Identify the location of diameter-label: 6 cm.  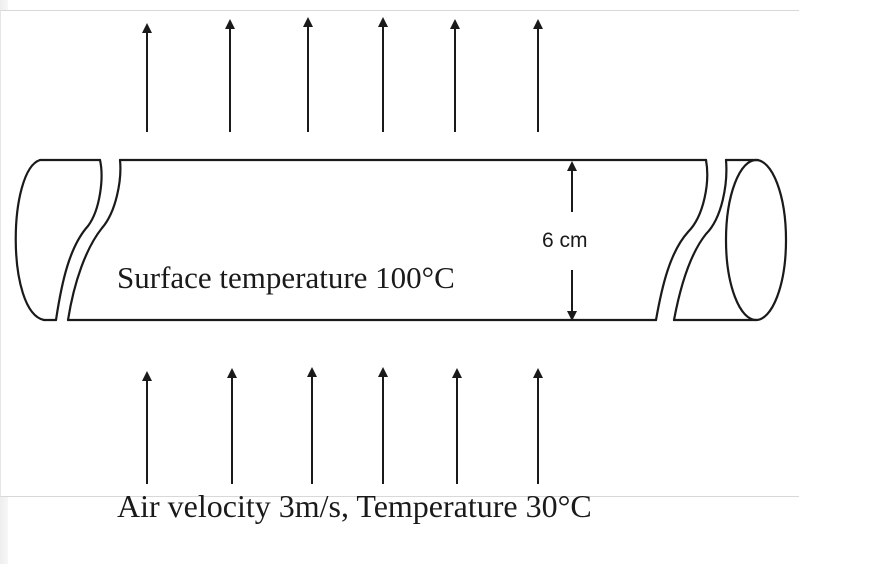
(565, 240).